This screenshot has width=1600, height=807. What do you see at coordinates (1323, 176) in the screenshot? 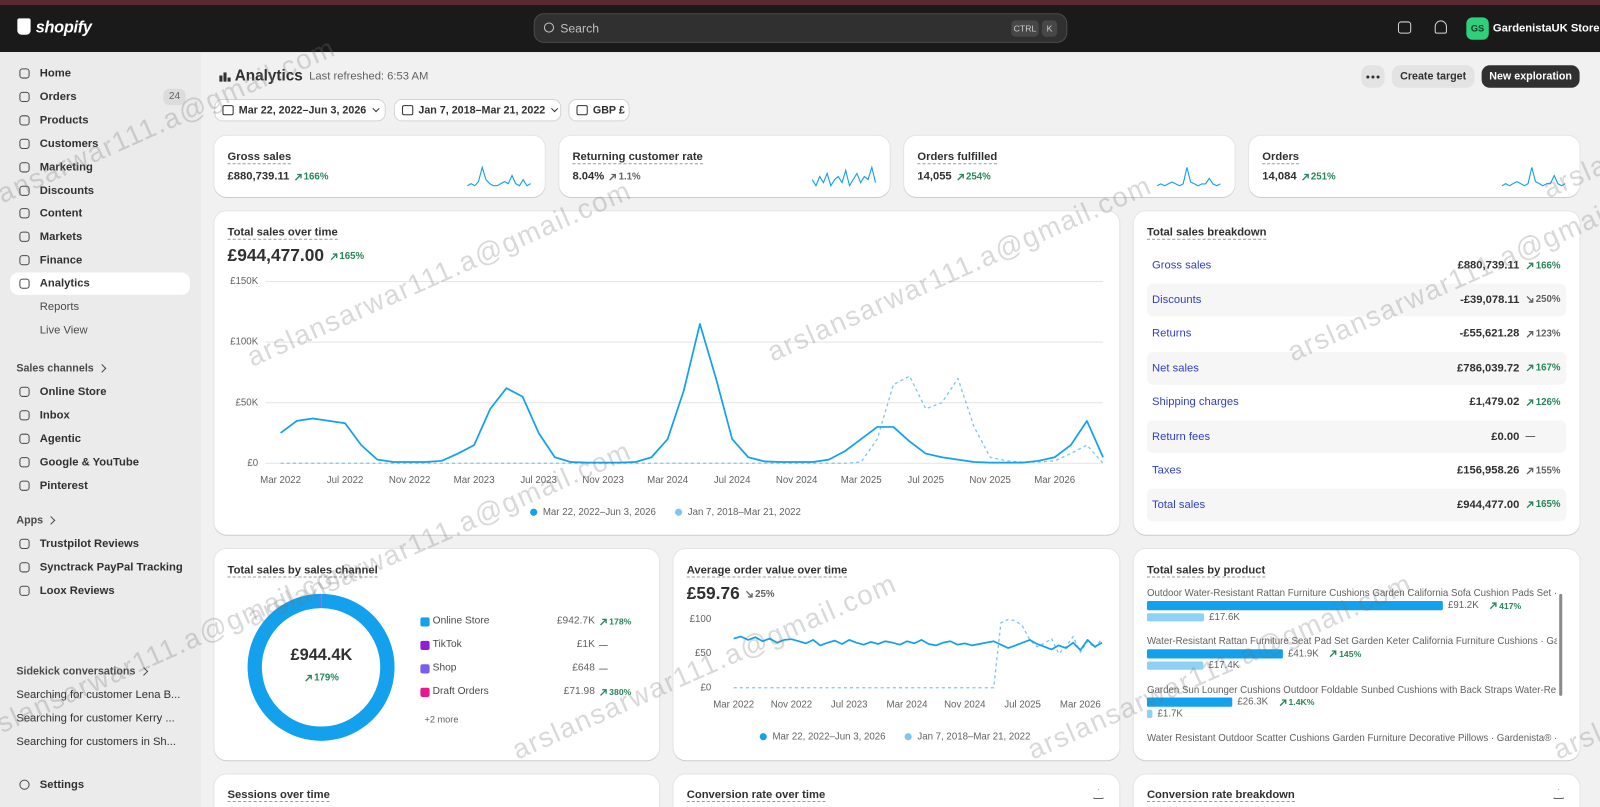
I see `change-value: 251%` at bounding box center [1323, 176].